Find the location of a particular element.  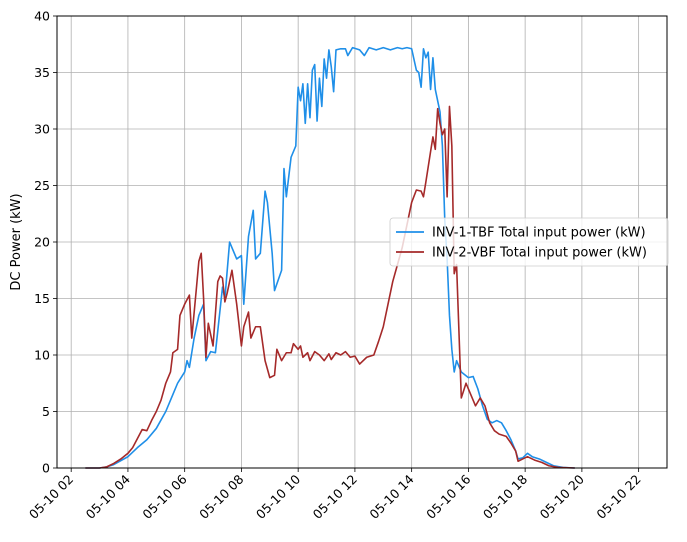

y-axis: 0 5 10 15 20 25 30 35 40 is located at coordinates (45, 242).